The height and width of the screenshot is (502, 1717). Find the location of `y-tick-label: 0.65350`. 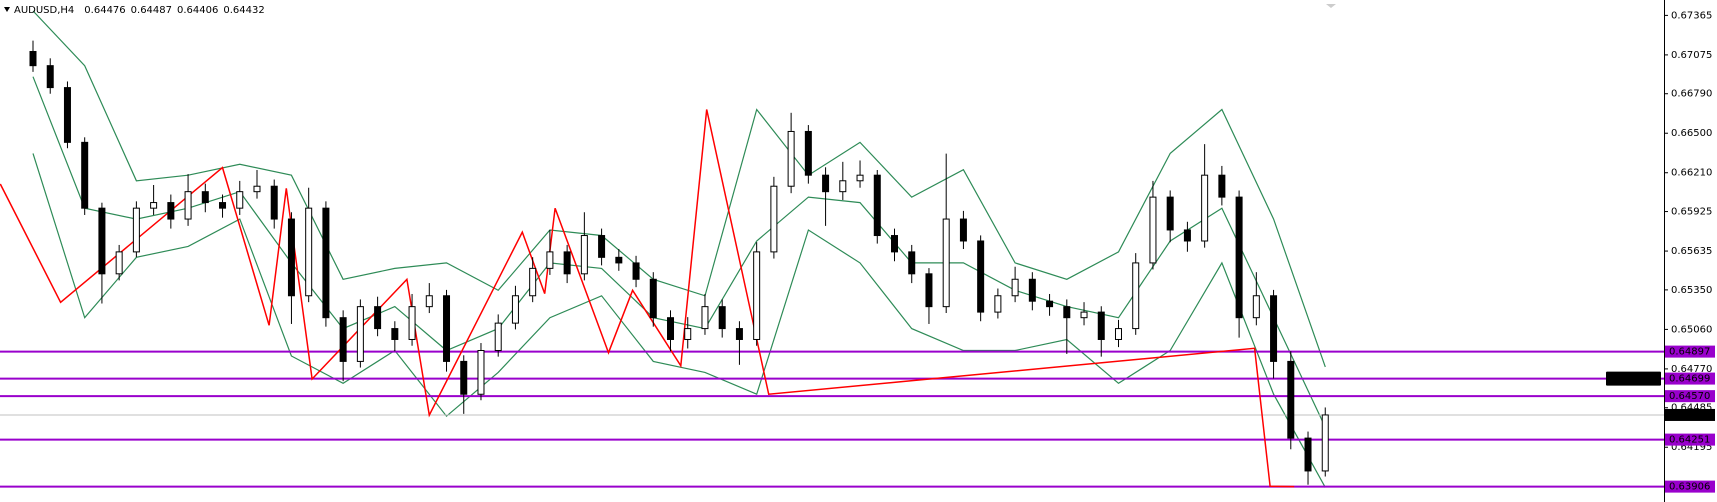

y-tick-label: 0.65350 is located at coordinates (1691, 290).